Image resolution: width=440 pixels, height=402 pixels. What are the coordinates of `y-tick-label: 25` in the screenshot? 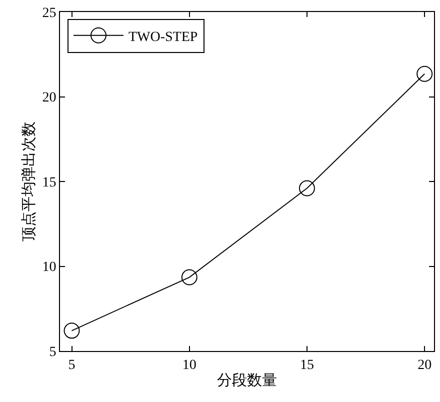 It's located at (49, 13).